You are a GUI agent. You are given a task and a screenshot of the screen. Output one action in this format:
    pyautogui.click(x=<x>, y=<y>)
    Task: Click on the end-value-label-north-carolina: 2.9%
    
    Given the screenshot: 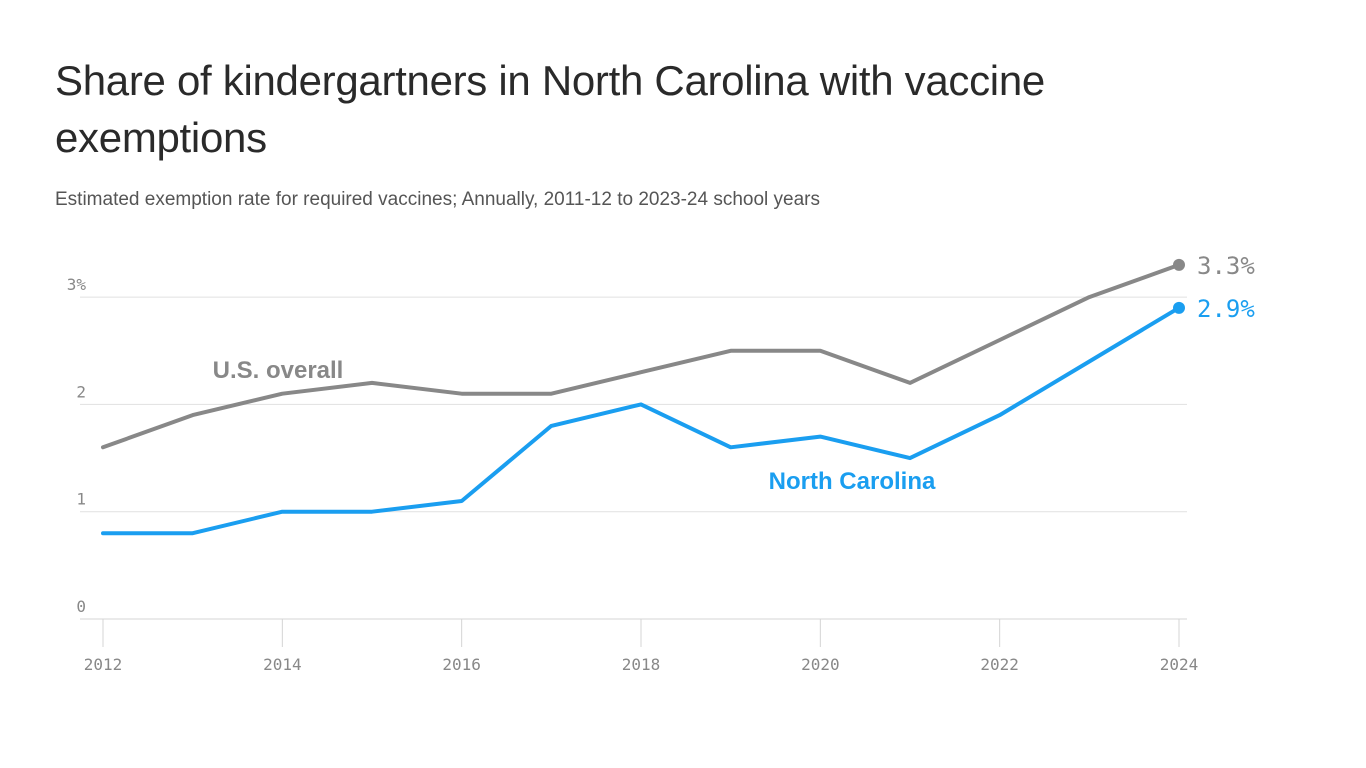 What is the action you would take?
    pyautogui.click(x=1226, y=309)
    